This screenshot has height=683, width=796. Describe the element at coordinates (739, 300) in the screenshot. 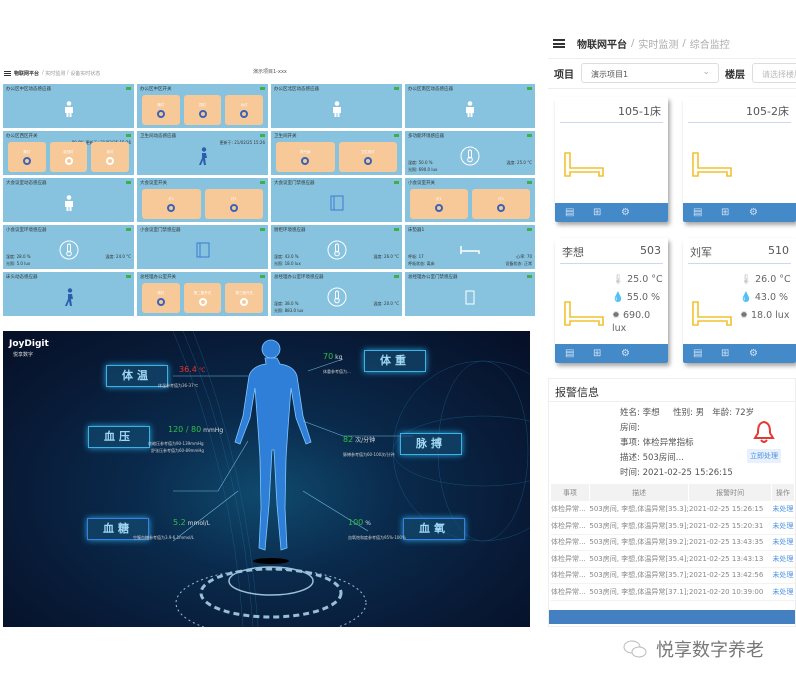

I see `bed-card: 刘军 510 🌡 26.0 °C 💧 43.0 % ✹ 18.0 lux ▤ ⊞ ⚙` at that location.